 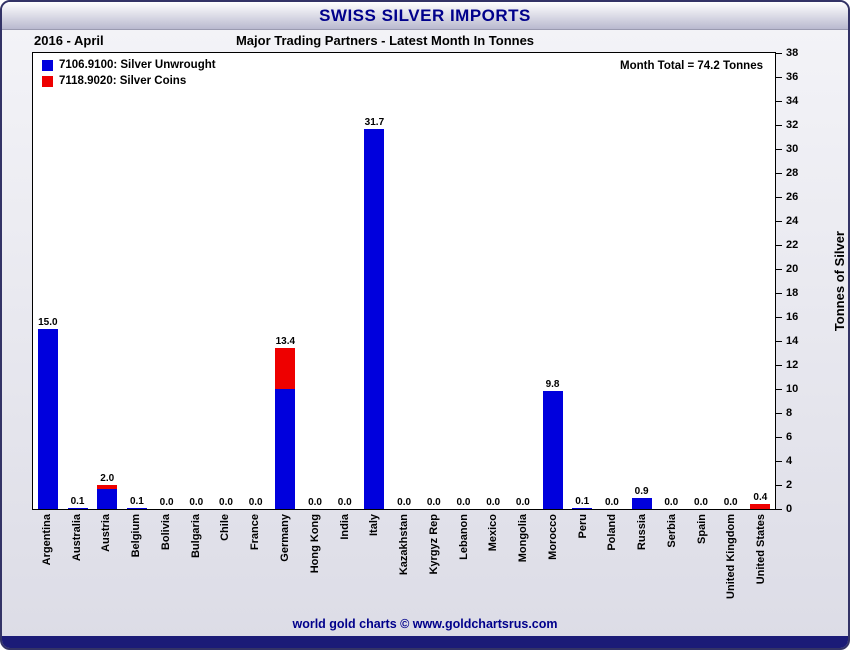 I want to click on bar-column: 13.4, so click(x=286, y=281).